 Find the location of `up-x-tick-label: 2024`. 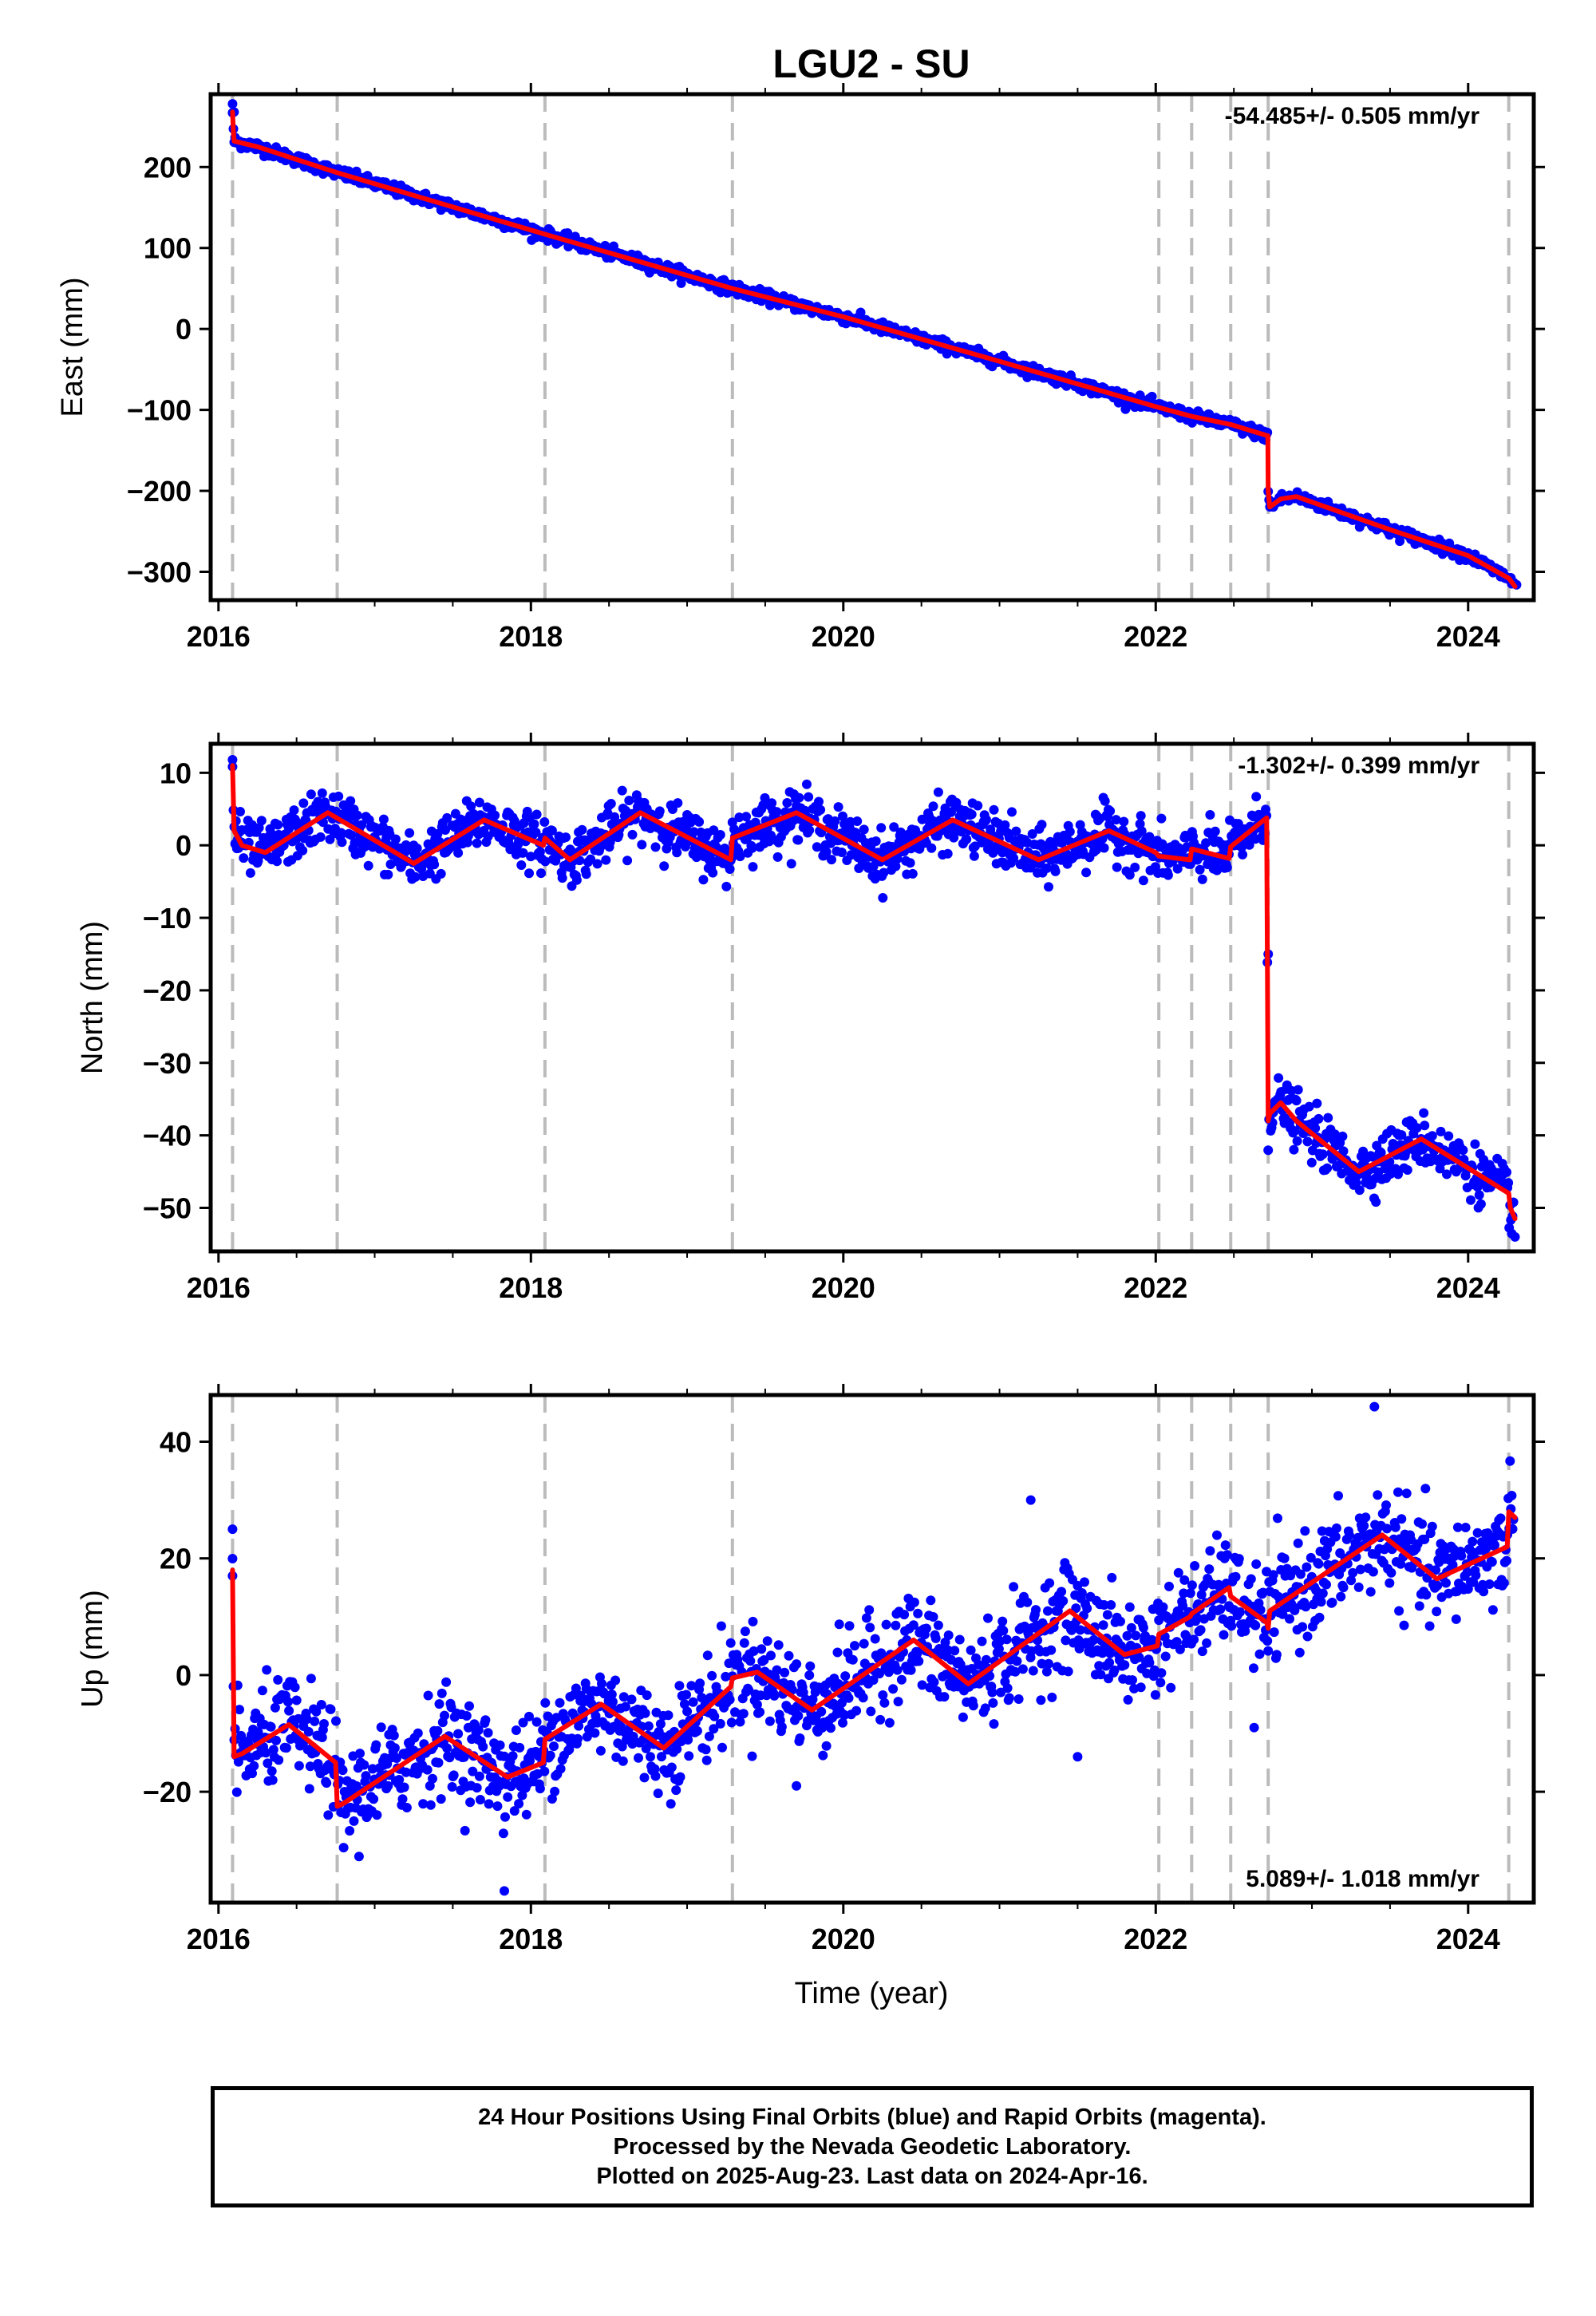

up-x-tick-label: 2024 is located at coordinates (1468, 1939).